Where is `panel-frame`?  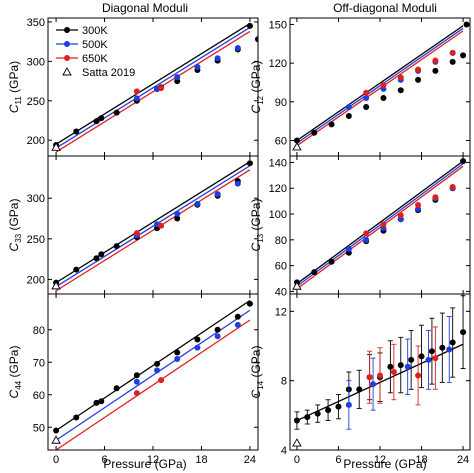
panel-frame is located at coordinates (380, 87).